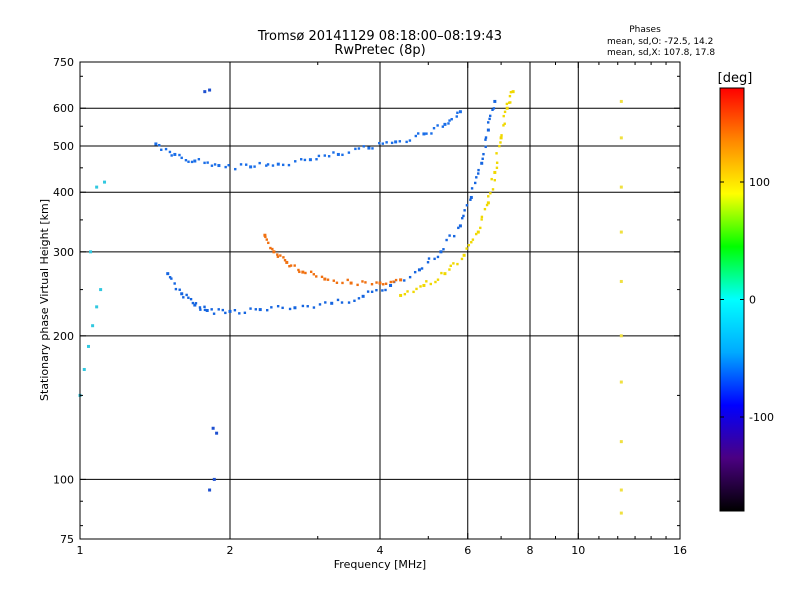  Describe the element at coordinates (380, 550) in the screenshot. I see `x-tick-label: 4` at that location.